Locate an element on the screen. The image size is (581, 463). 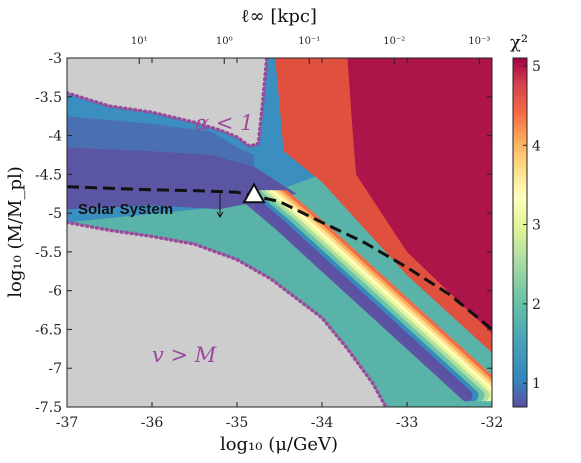
top-tick-label-0: 10¹ is located at coordinates (139, 41).